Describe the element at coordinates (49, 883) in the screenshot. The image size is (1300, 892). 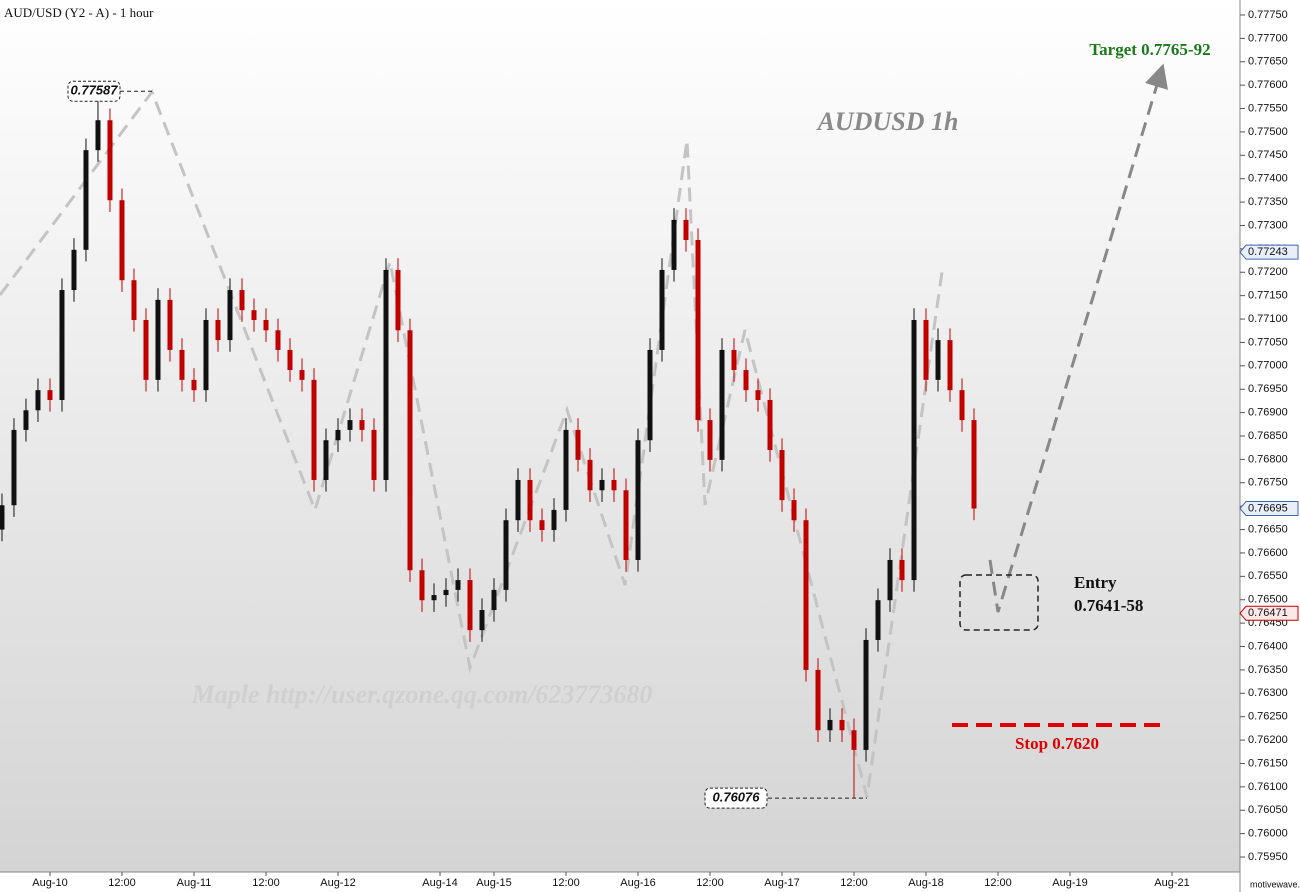
I see `x-tick-label: Aug-10` at that location.